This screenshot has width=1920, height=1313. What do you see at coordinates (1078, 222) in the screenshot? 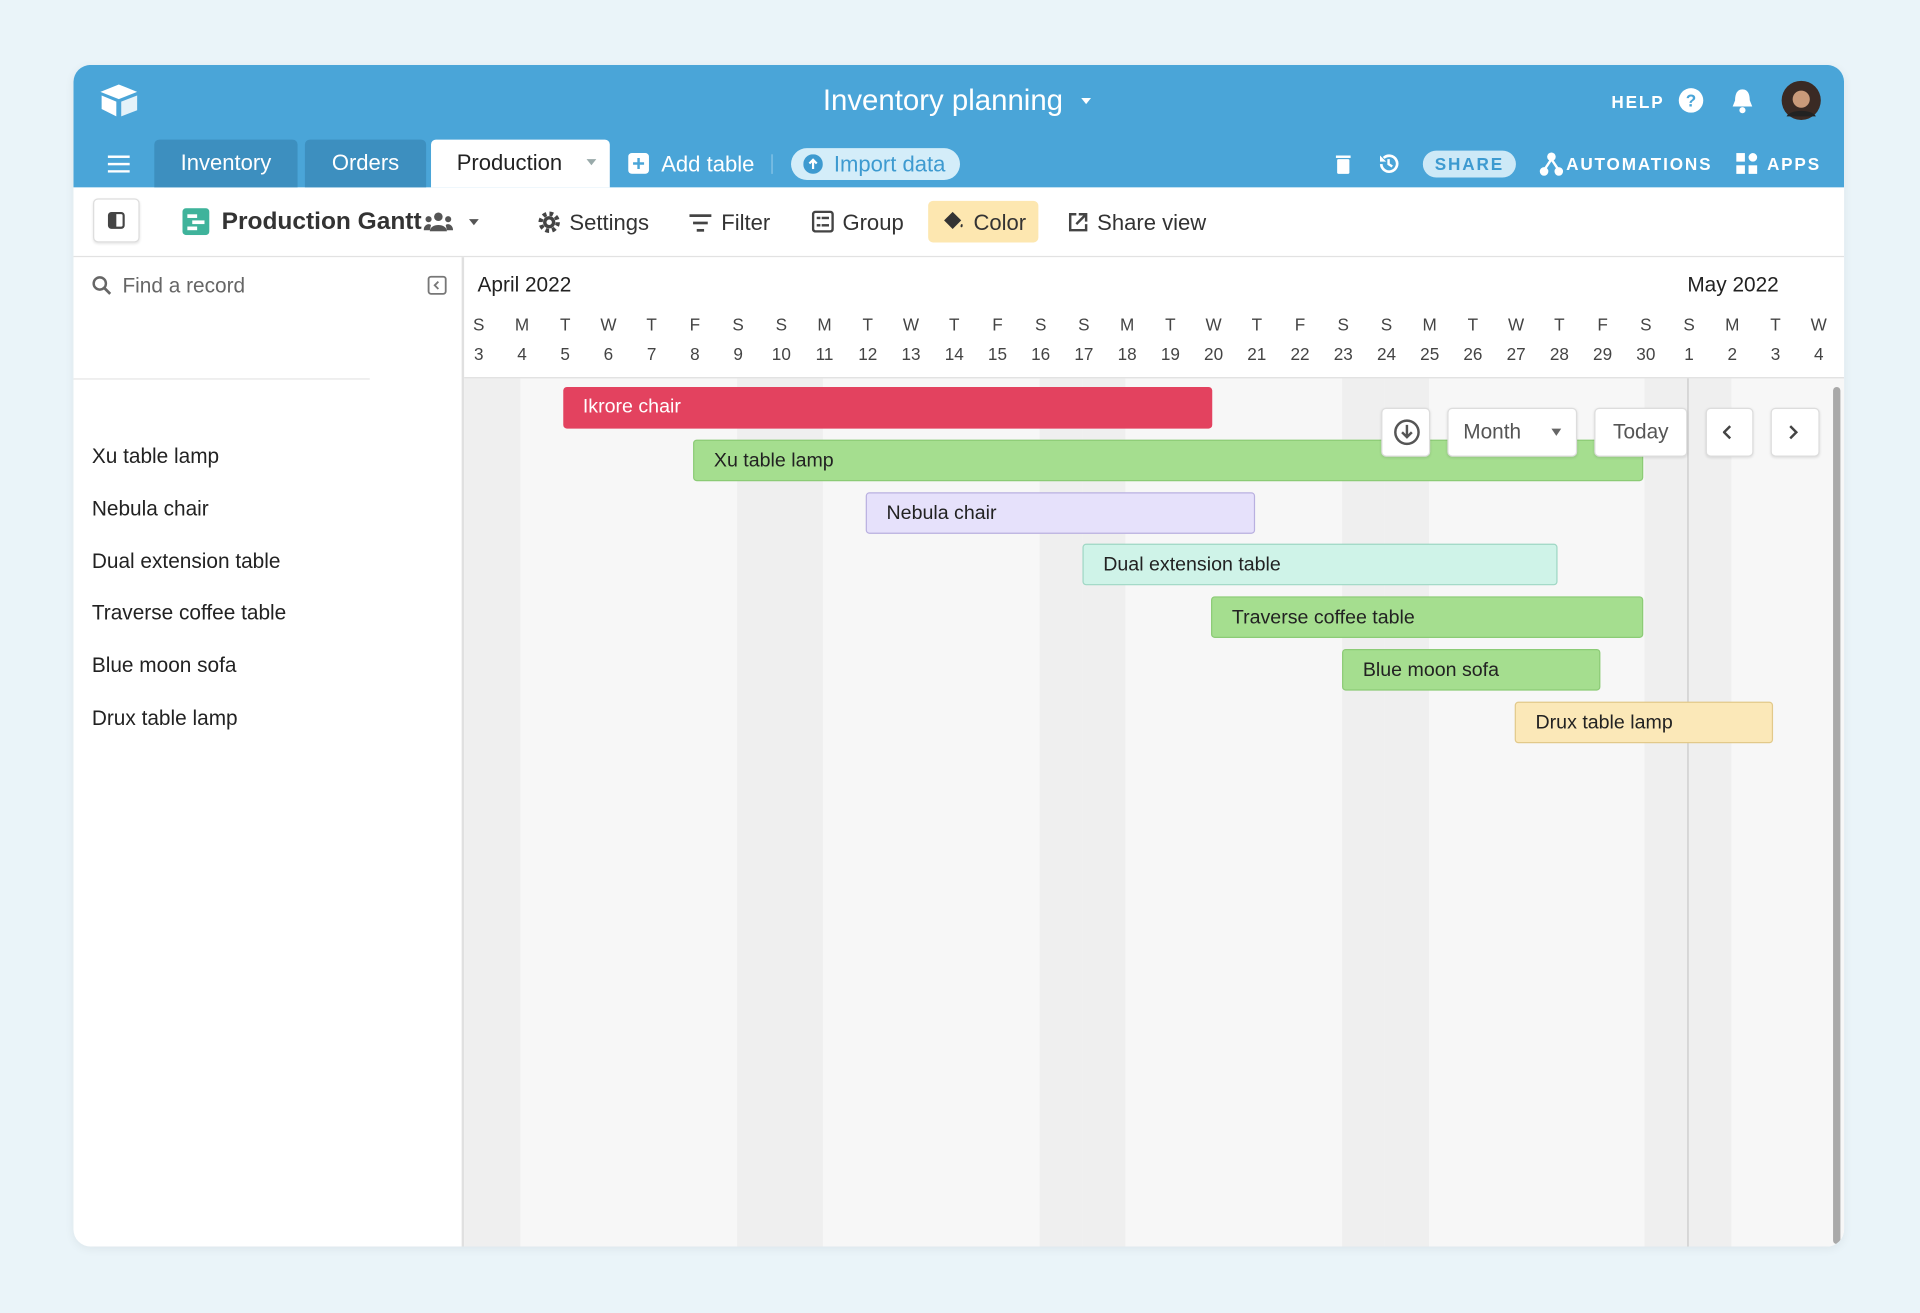
I see `share-view-icon` at bounding box center [1078, 222].